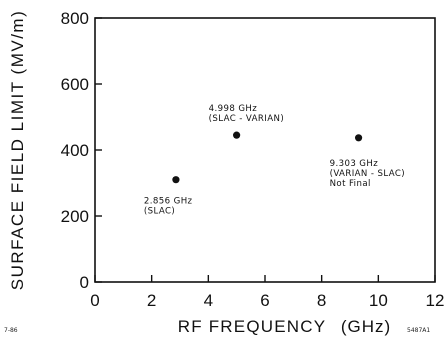 This screenshot has width=445, height=341. What do you see at coordinates (378, 300) in the screenshot?
I see `x-tick-label: 10` at bounding box center [378, 300].